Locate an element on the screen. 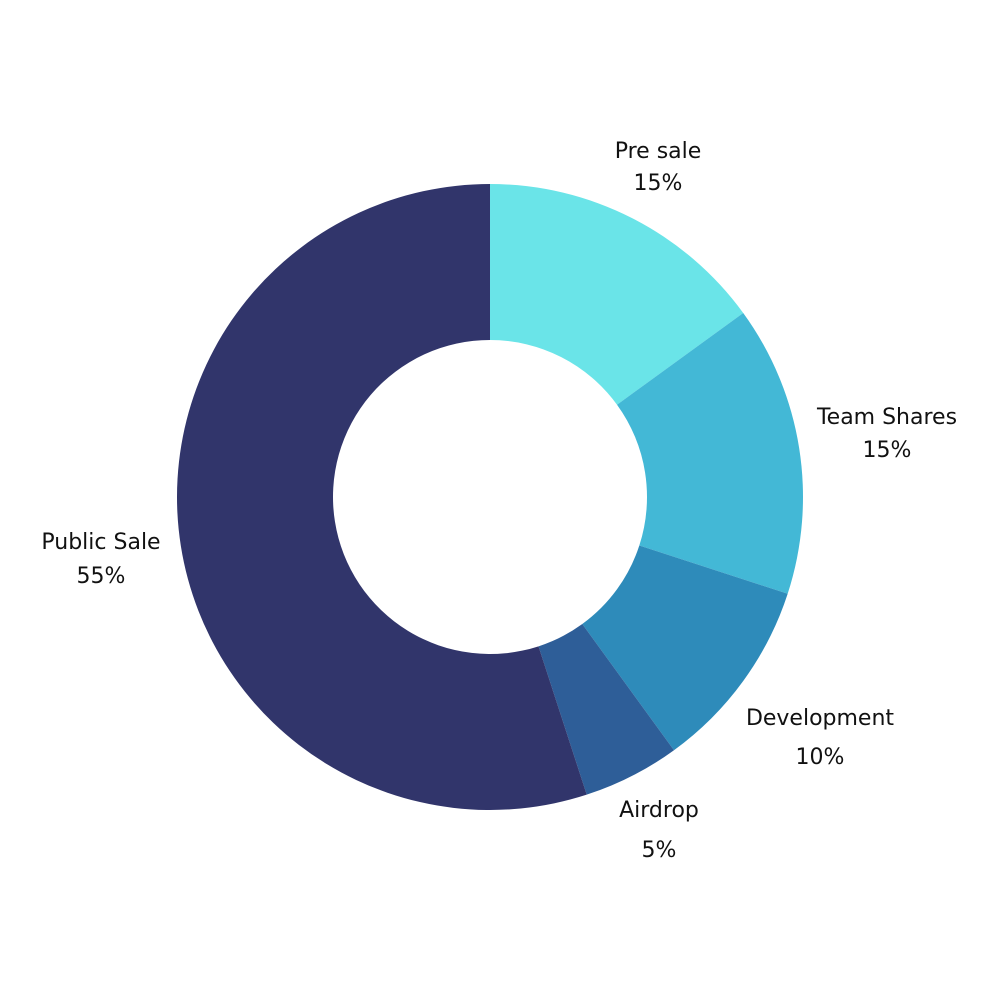  slice-value-label: 55% is located at coordinates (101, 576).